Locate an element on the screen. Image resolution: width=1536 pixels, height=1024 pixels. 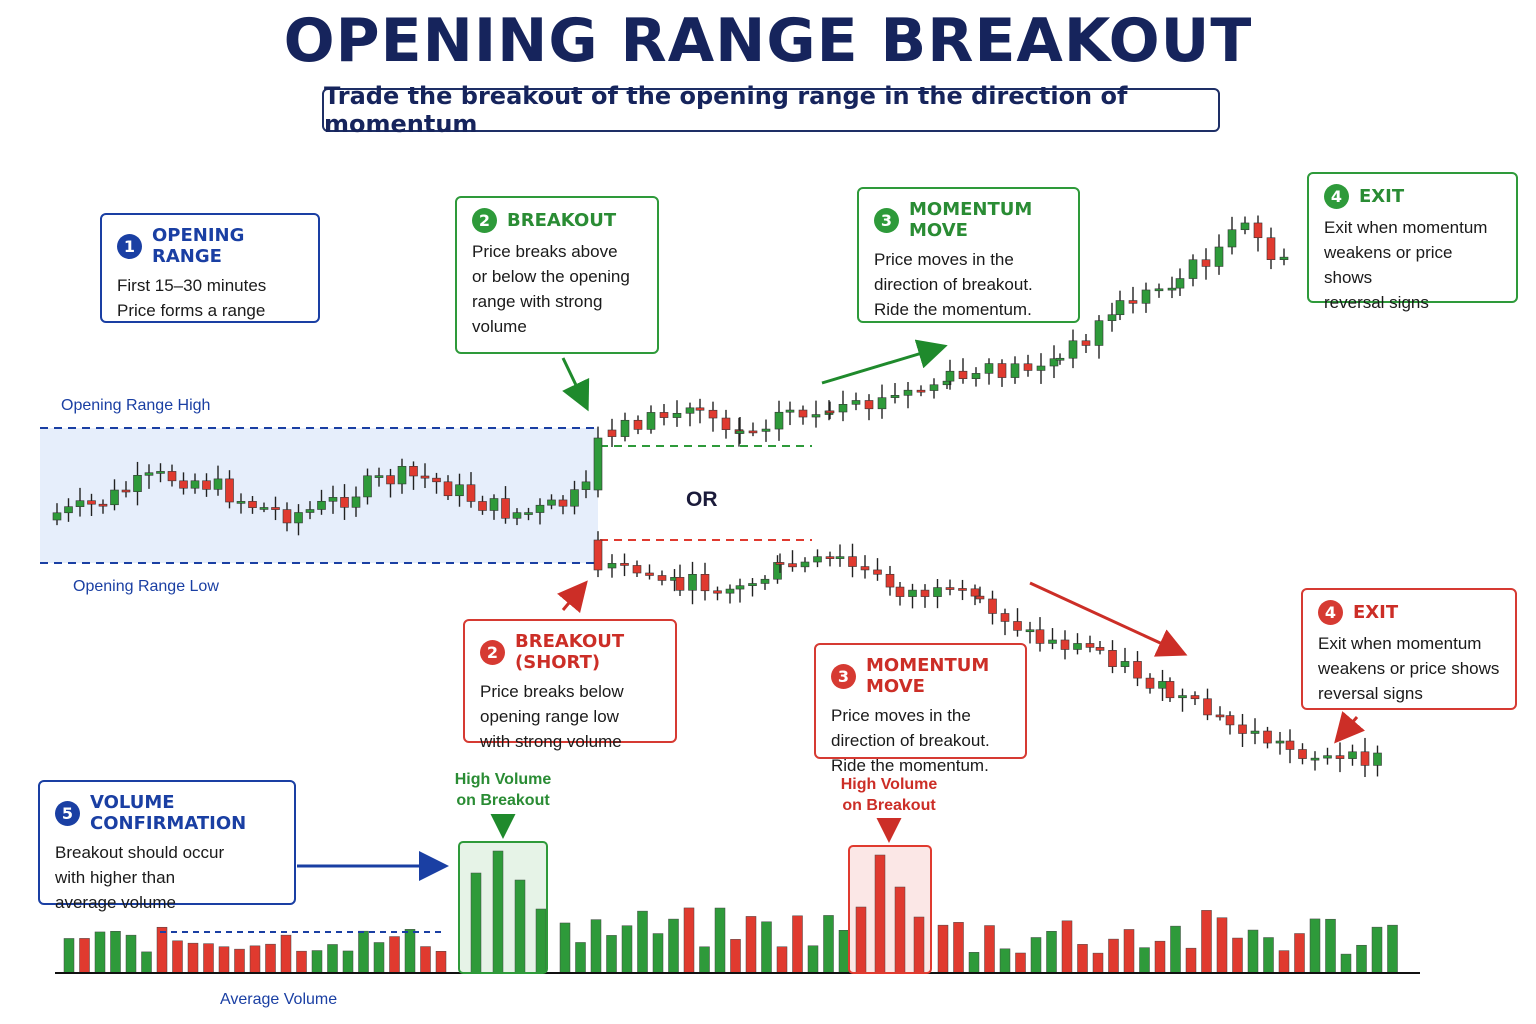
box-title: EXIT is located at coordinates (1376, 612).